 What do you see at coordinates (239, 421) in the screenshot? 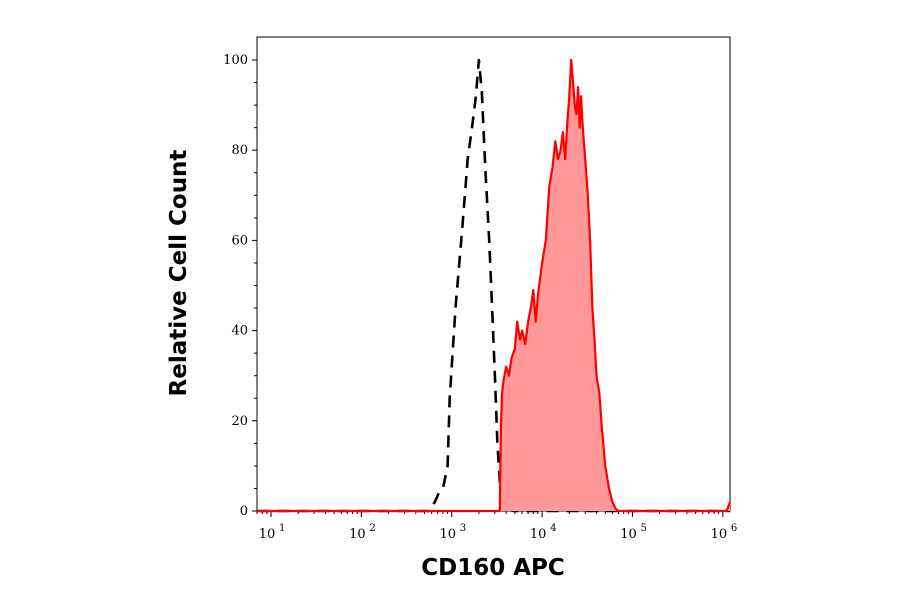
I see `y-tick-label: 20` at bounding box center [239, 421].